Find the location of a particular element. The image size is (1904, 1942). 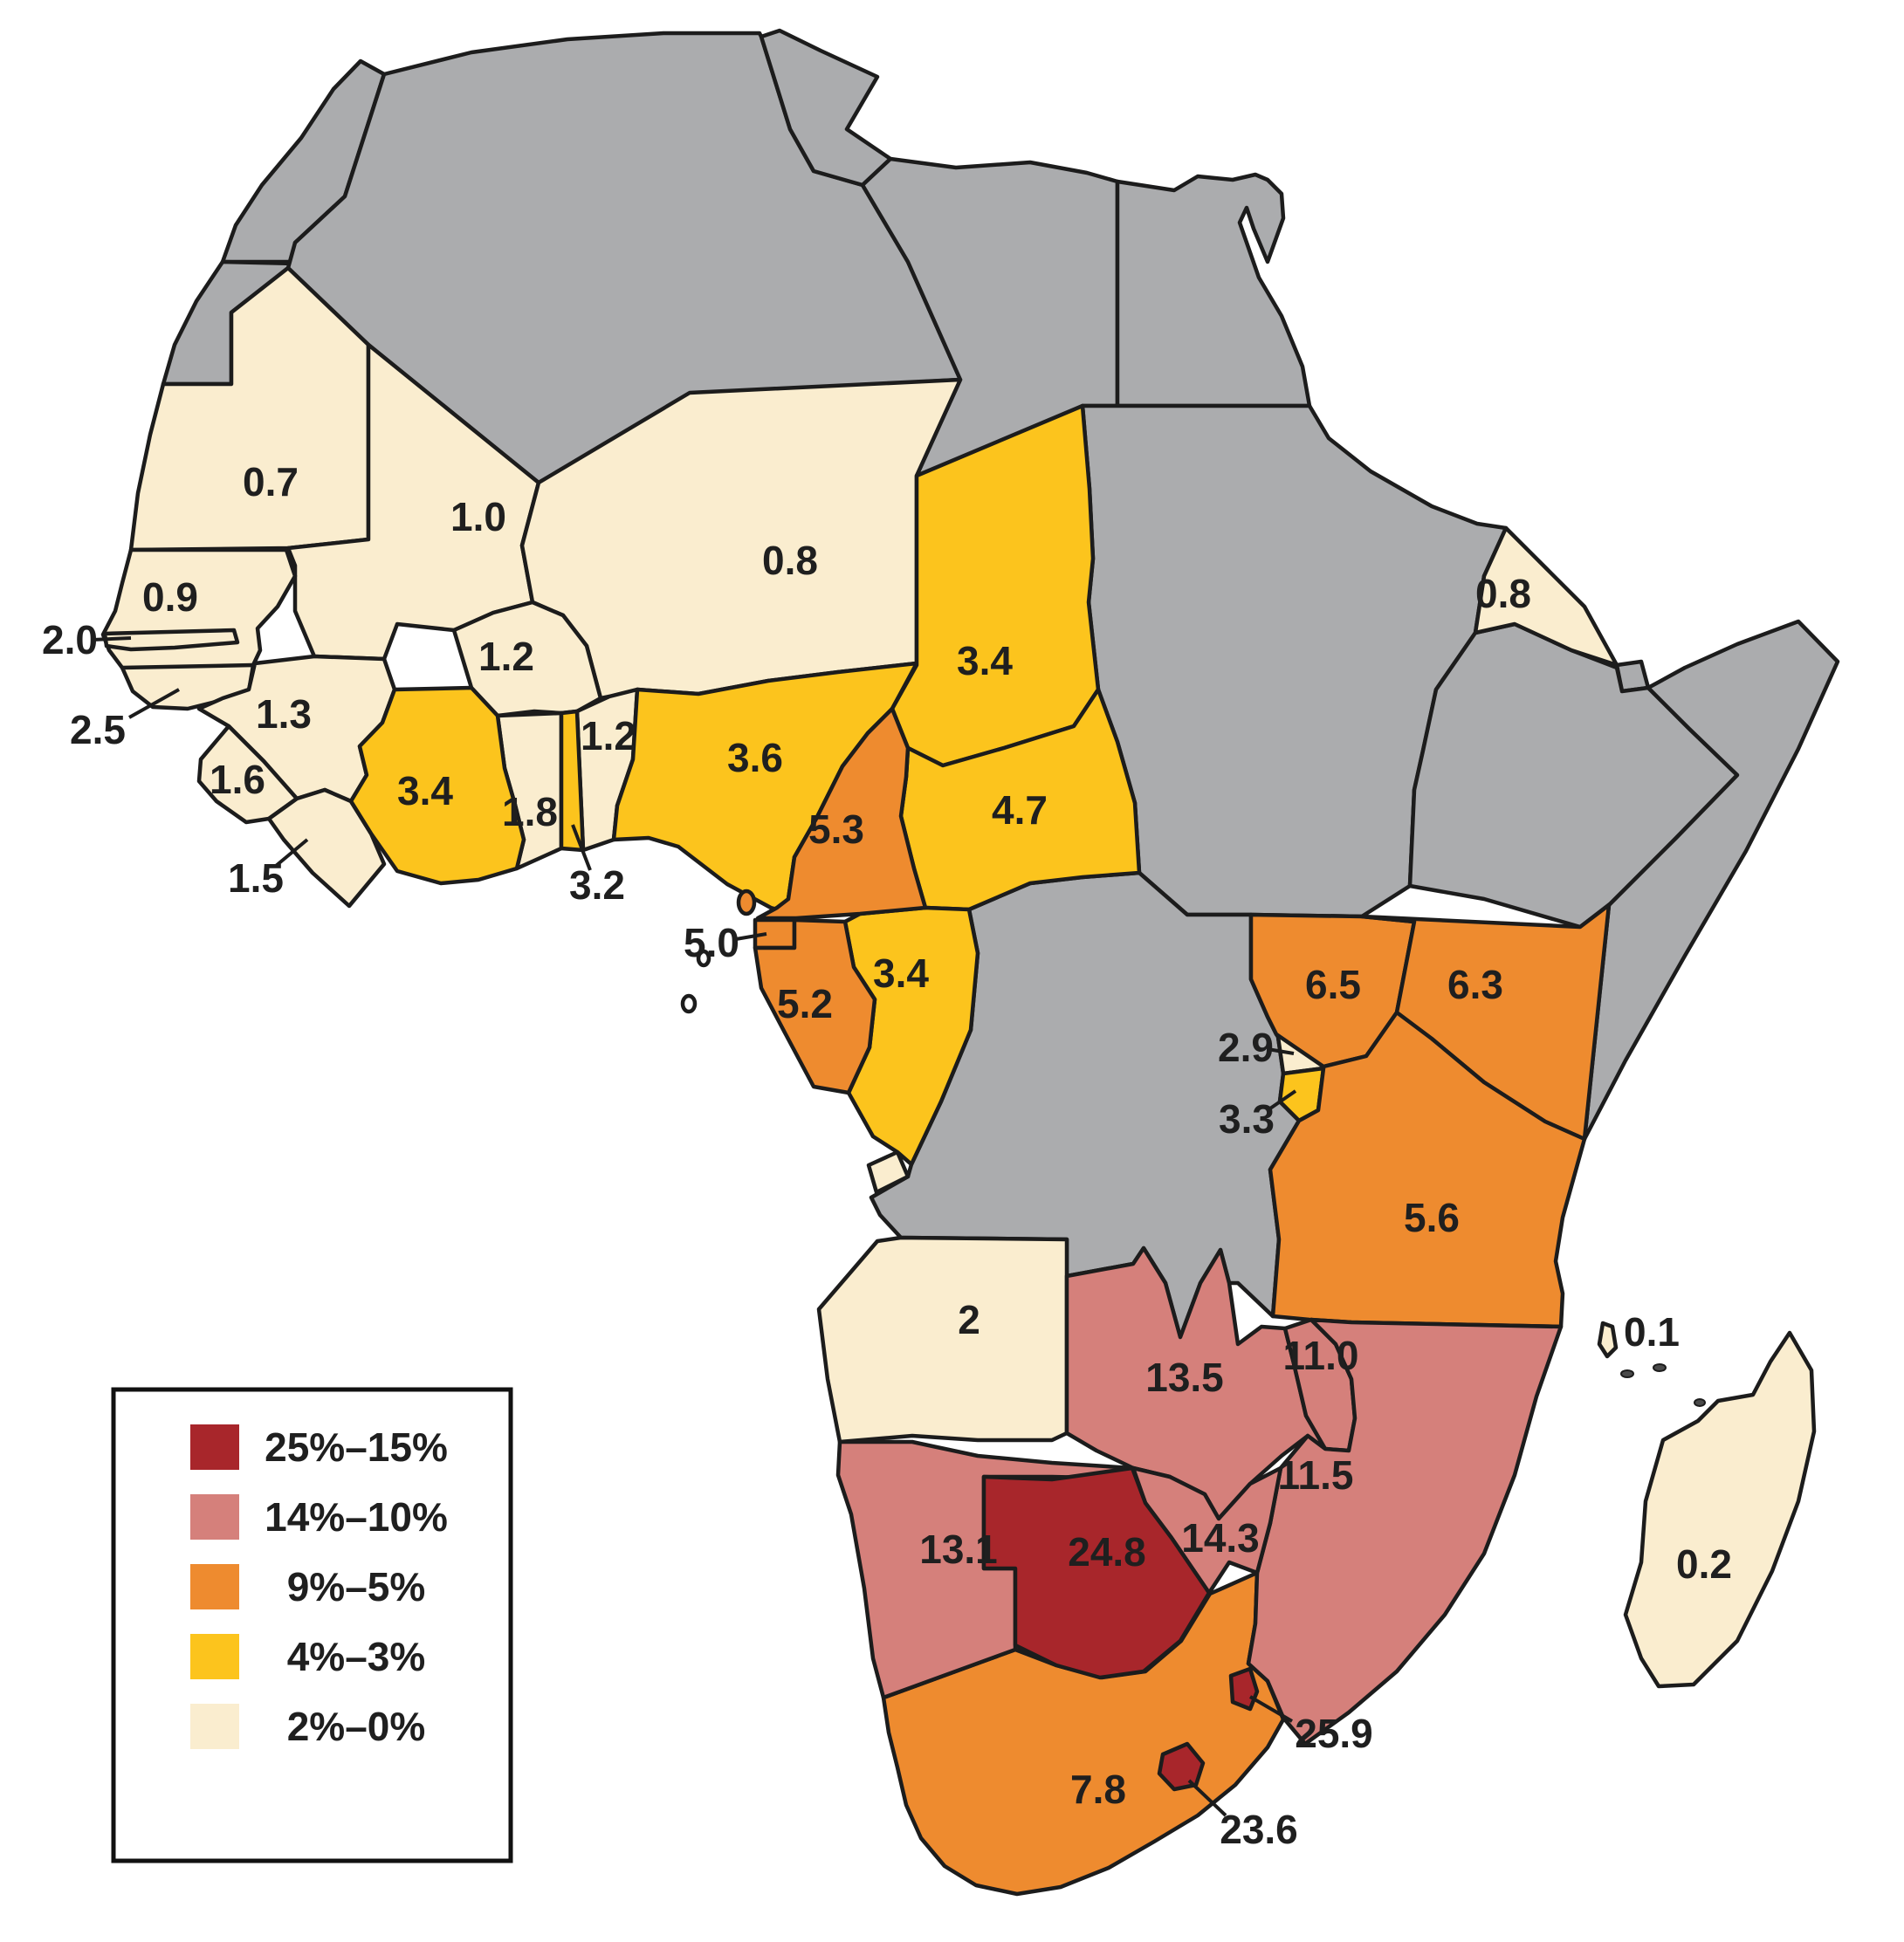

country-madagascar is located at coordinates (1720, 1509).